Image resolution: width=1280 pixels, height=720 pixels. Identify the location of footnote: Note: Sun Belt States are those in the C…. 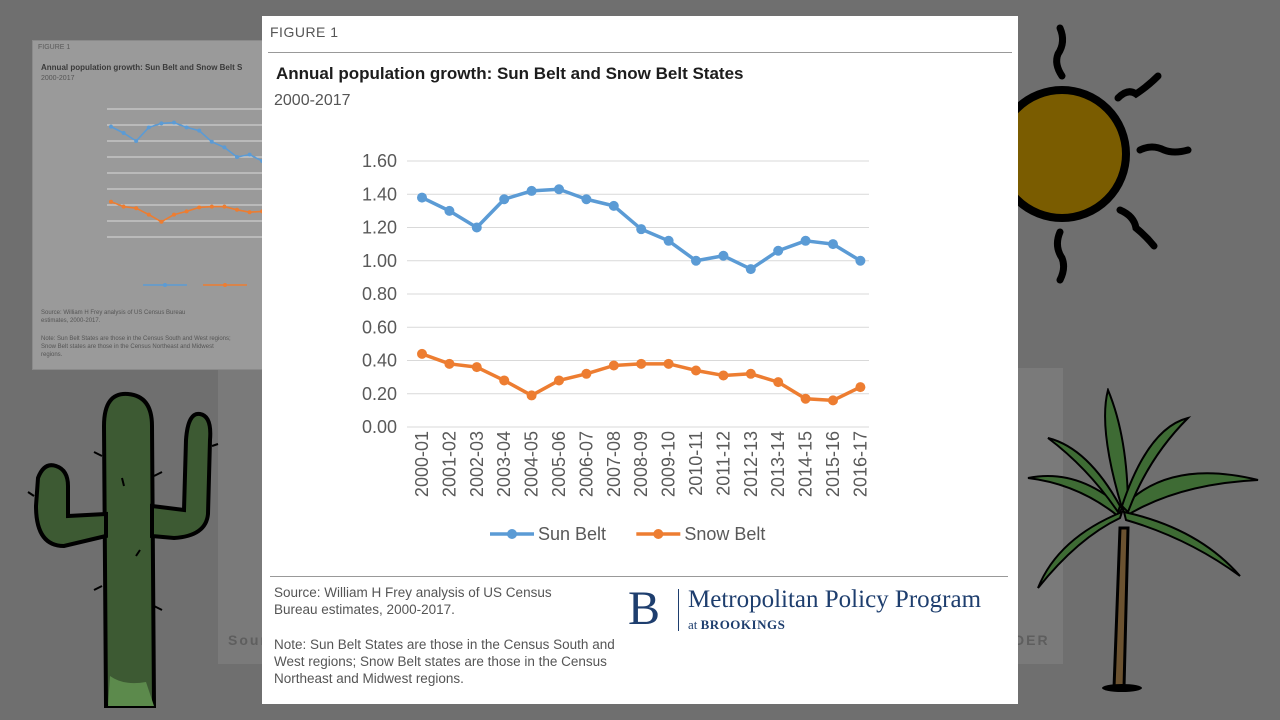
(444, 661).